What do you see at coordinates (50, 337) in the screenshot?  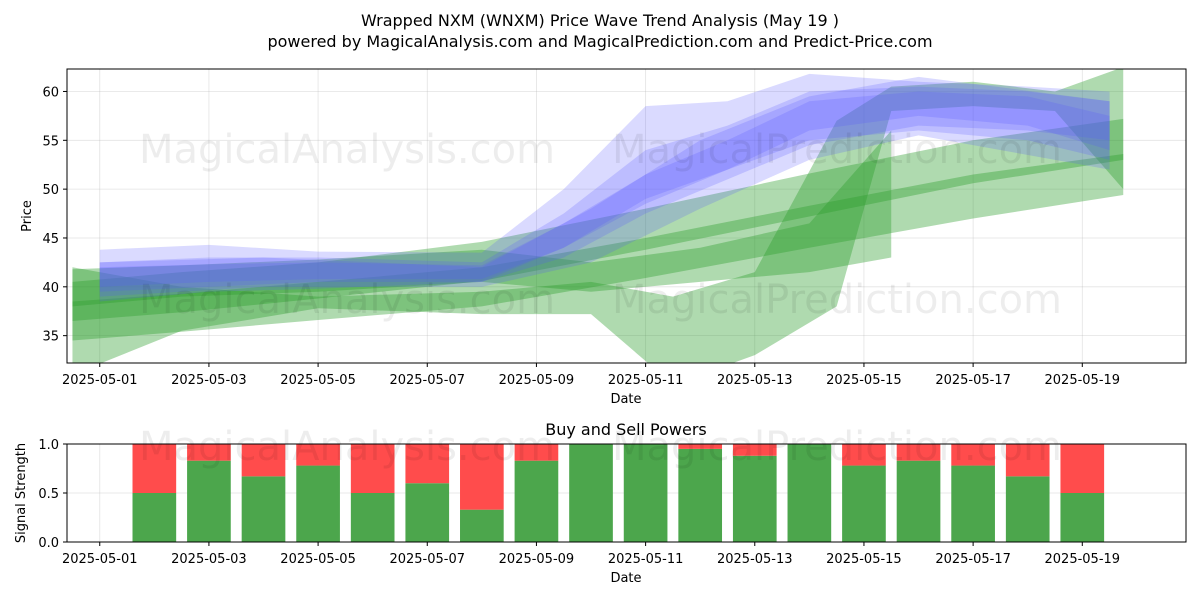 I see `y-tick-label: 35` at bounding box center [50, 337].